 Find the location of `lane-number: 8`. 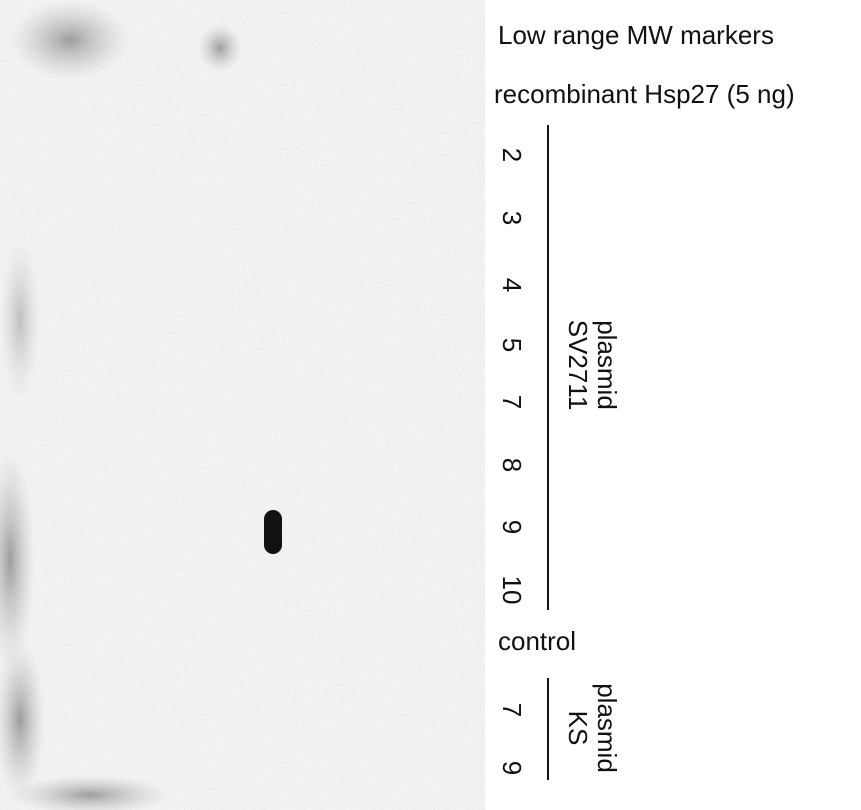

lane-number: 8 is located at coordinates (512, 465).